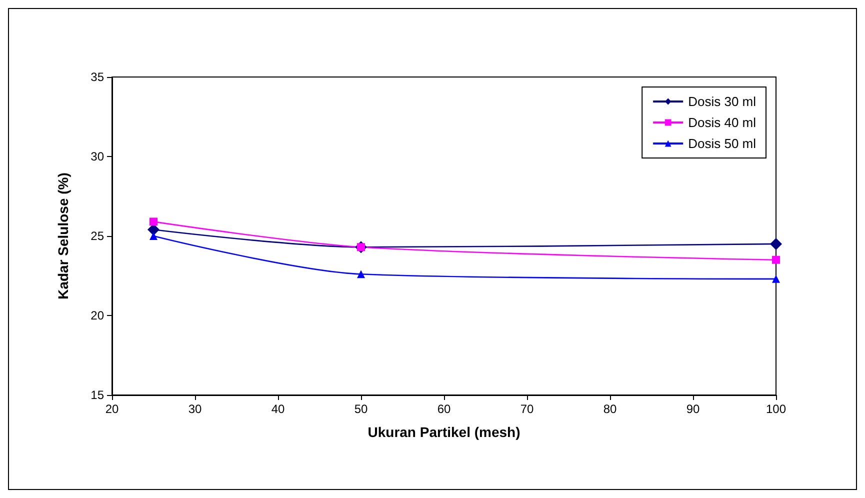 This screenshot has height=498, width=865. I want to click on x-tick-label: 80, so click(610, 409).